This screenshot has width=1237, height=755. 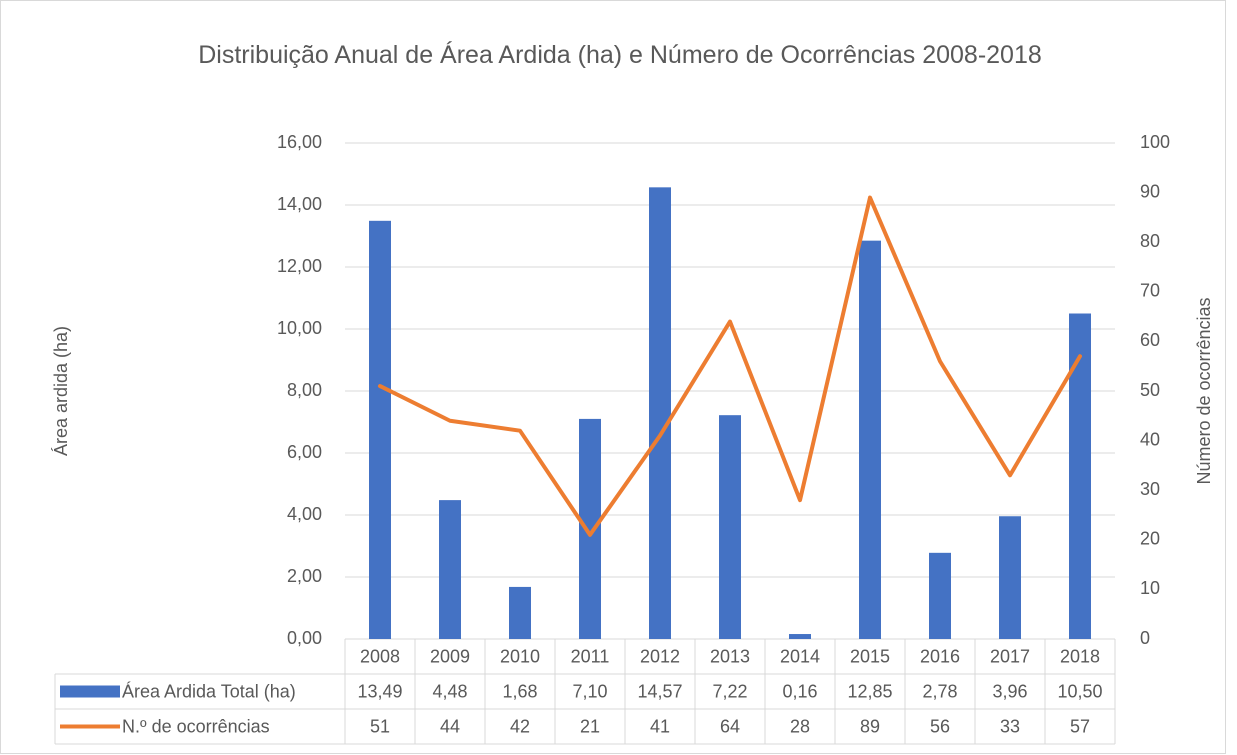 I want to click on table-value: 2,78, so click(x=939, y=691).